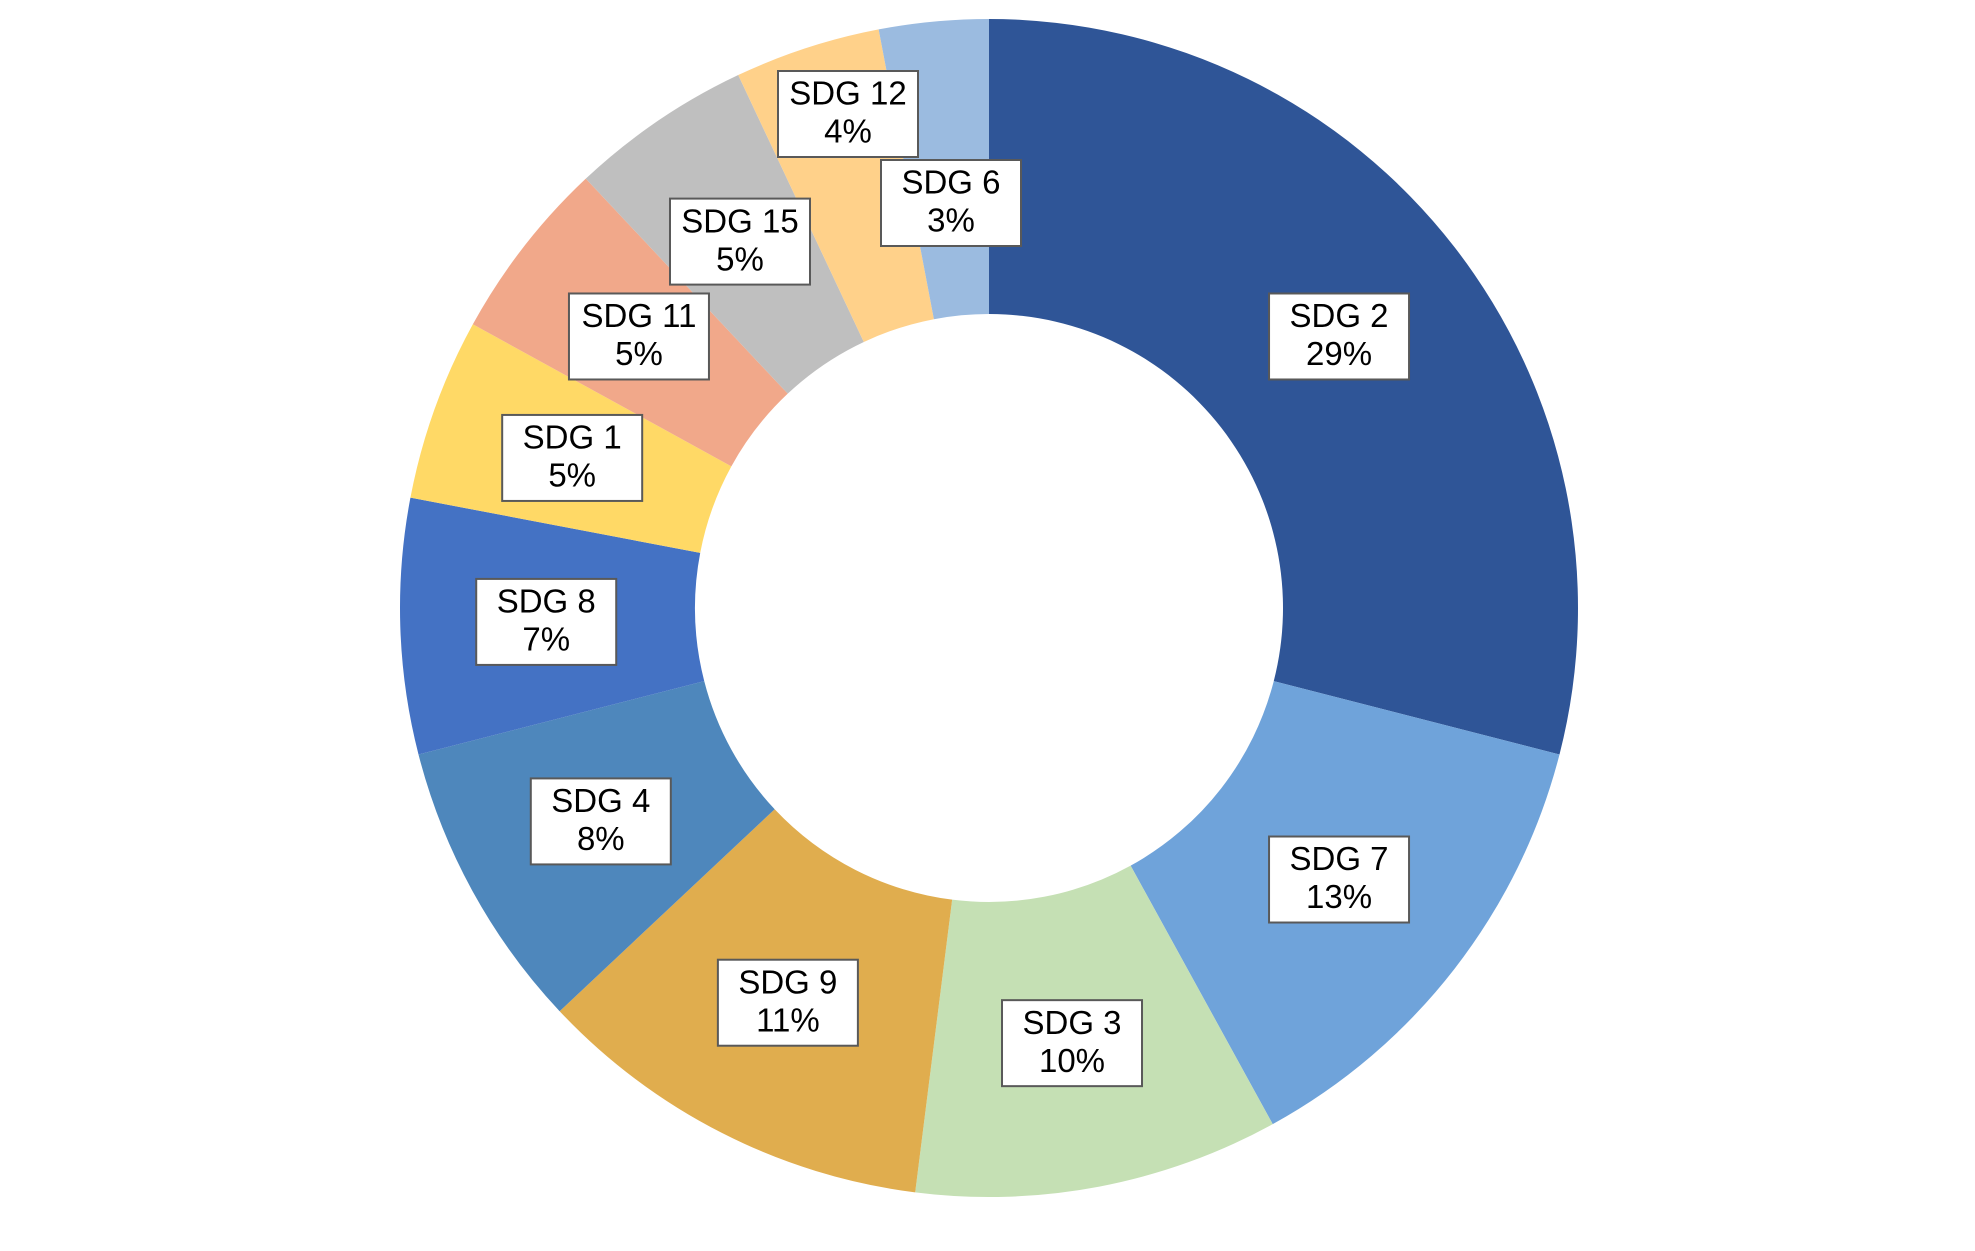 The width and height of the screenshot is (1975, 1251). Describe the element at coordinates (1339, 315) in the screenshot. I see `label-category: SDG 2` at that location.